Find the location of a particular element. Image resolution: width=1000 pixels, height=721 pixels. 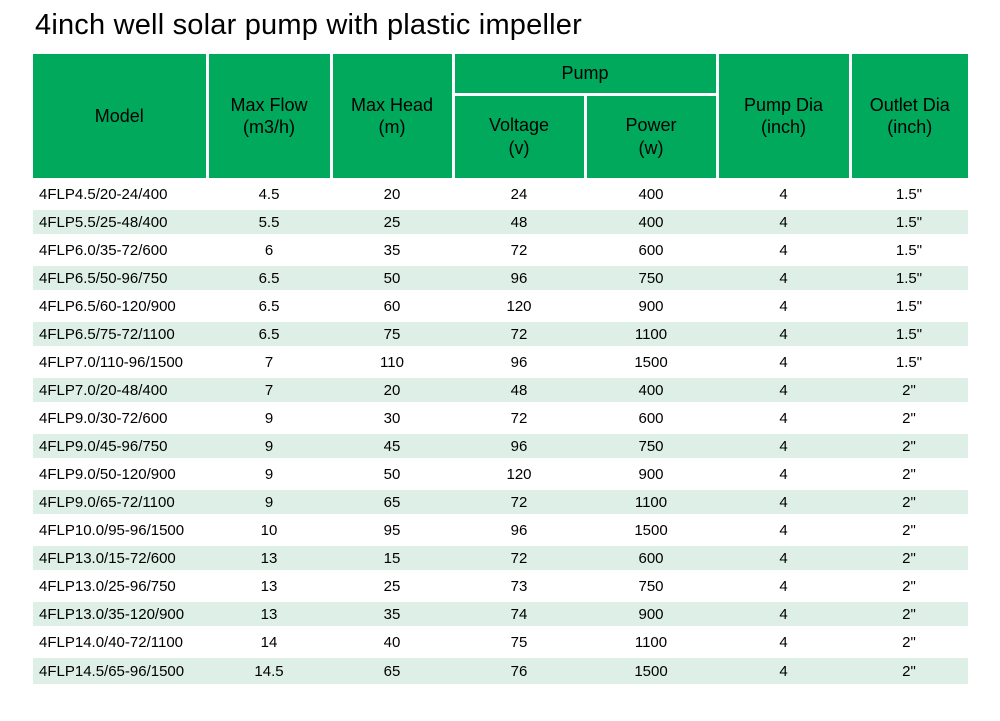

col-header-model: Model is located at coordinates (121, 118).